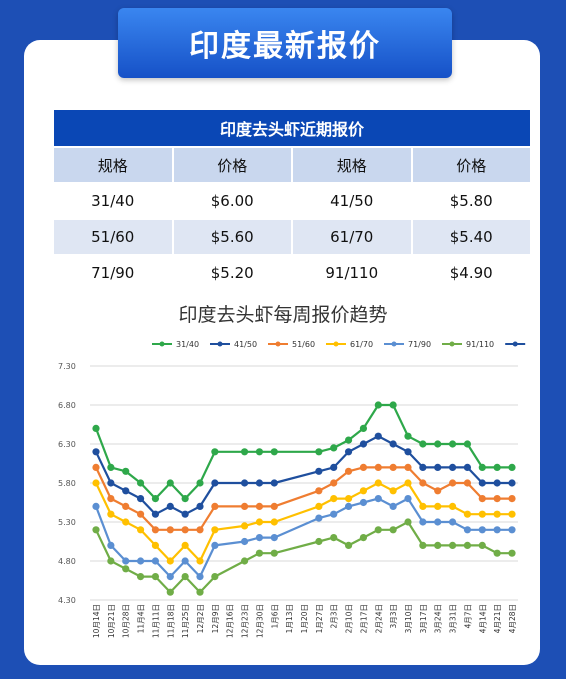 The width and height of the screenshot is (566, 679). Describe the element at coordinates (274, 616) in the screenshot. I see `x-tick-label: 1月6日` at that location.